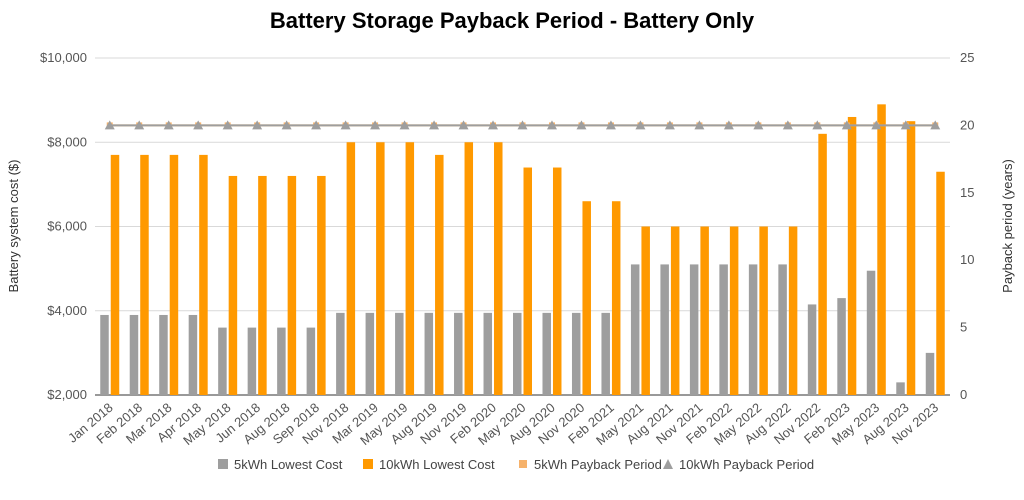  What do you see at coordinates (437, 464) in the screenshot?
I see `legend-label: 10kWh Lowest Cost` at bounding box center [437, 464].